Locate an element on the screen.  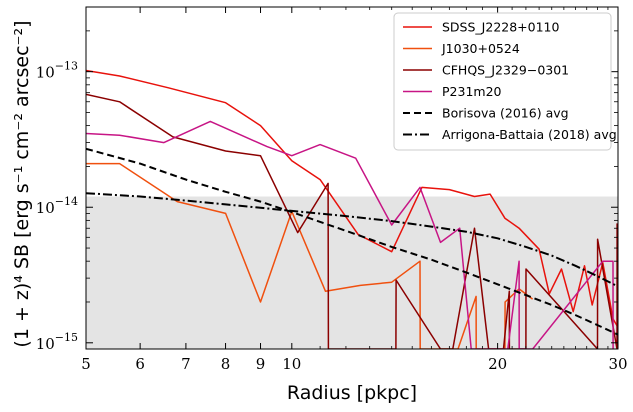
x-tick-label: 8 is located at coordinates (226, 364).